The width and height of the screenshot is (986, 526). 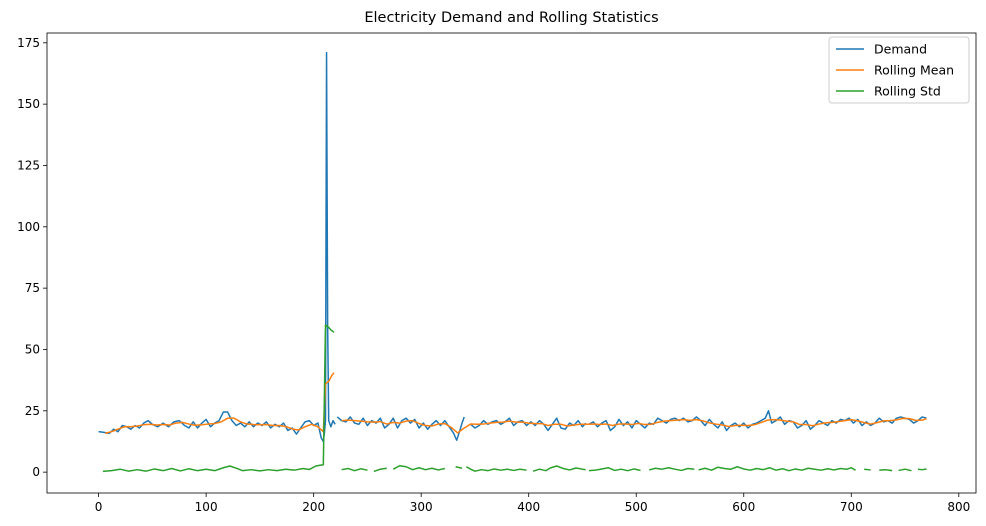 What do you see at coordinates (515, 403) in the screenshot?
I see `series-line-rolling-mean` at bounding box center [515, 403].